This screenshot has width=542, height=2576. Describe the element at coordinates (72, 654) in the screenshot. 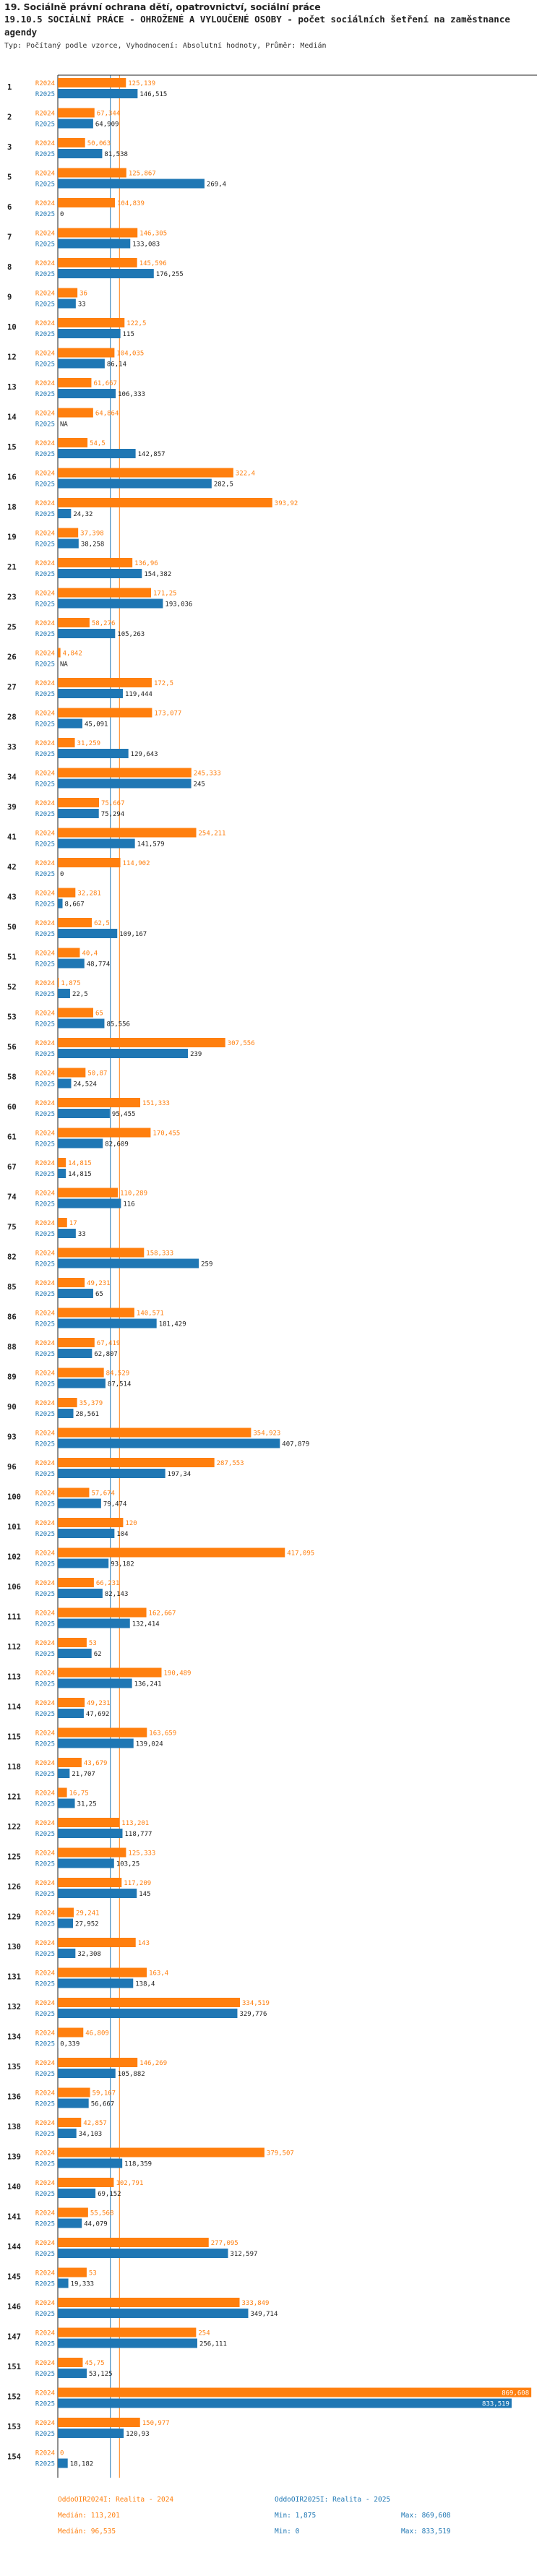

I see `value-label-r2024: 4,842` at that location.